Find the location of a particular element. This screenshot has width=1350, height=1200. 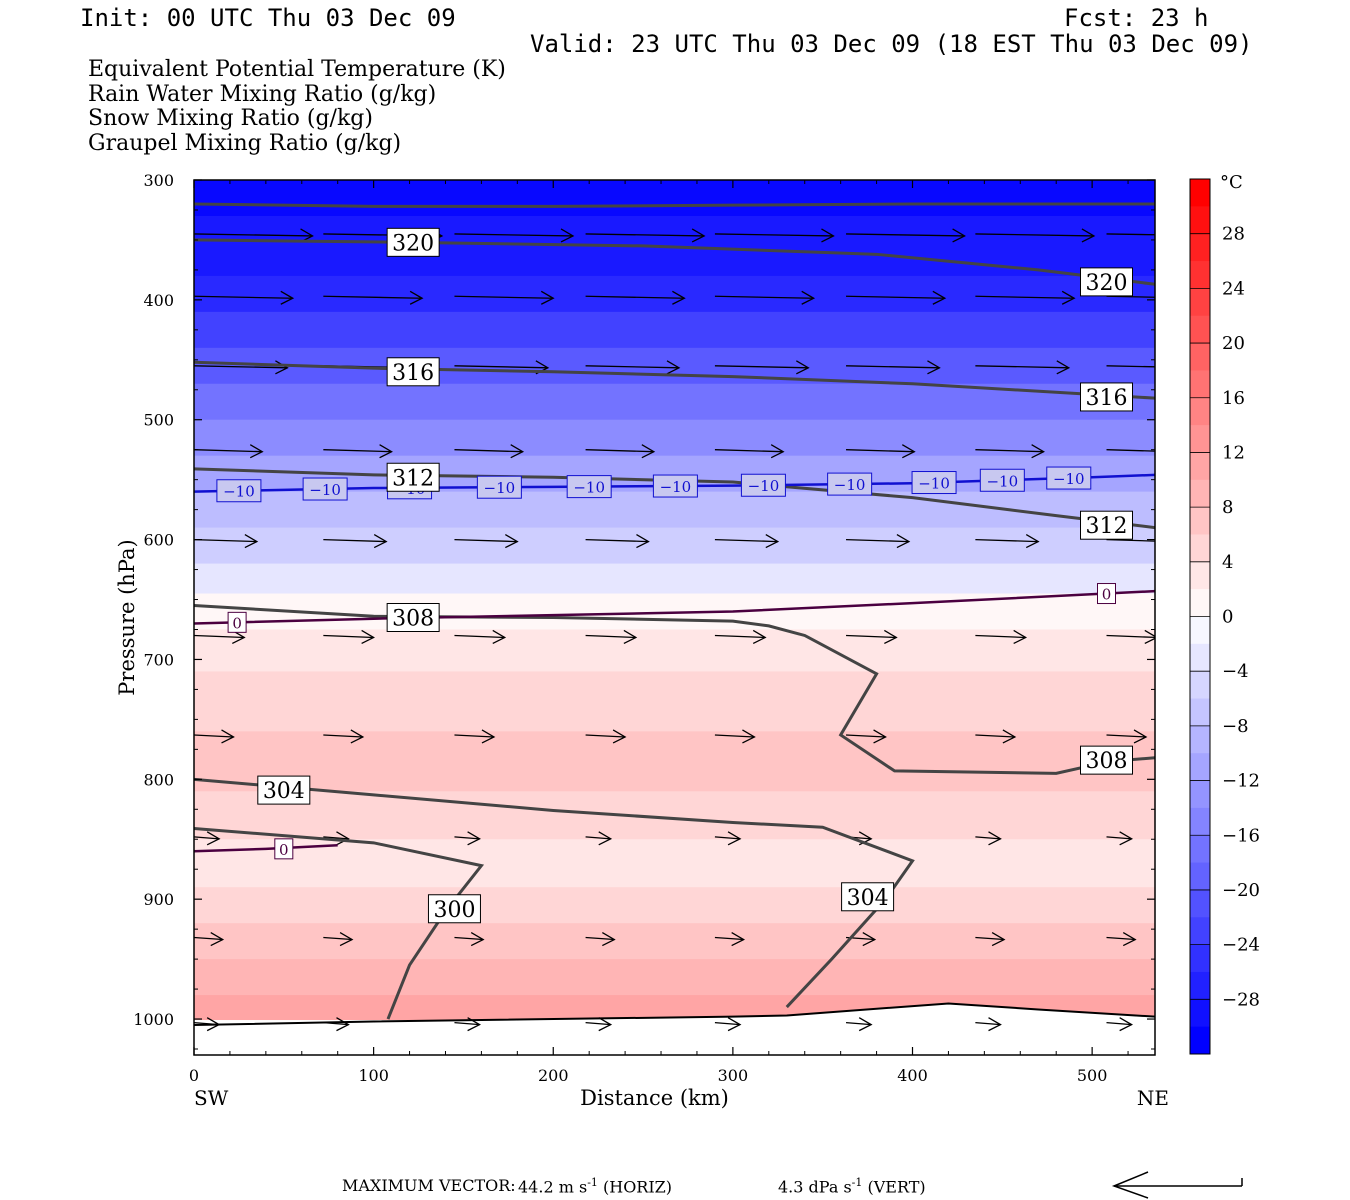

colorbar-tick-label: 24 is located at coordinates (1233, 288).